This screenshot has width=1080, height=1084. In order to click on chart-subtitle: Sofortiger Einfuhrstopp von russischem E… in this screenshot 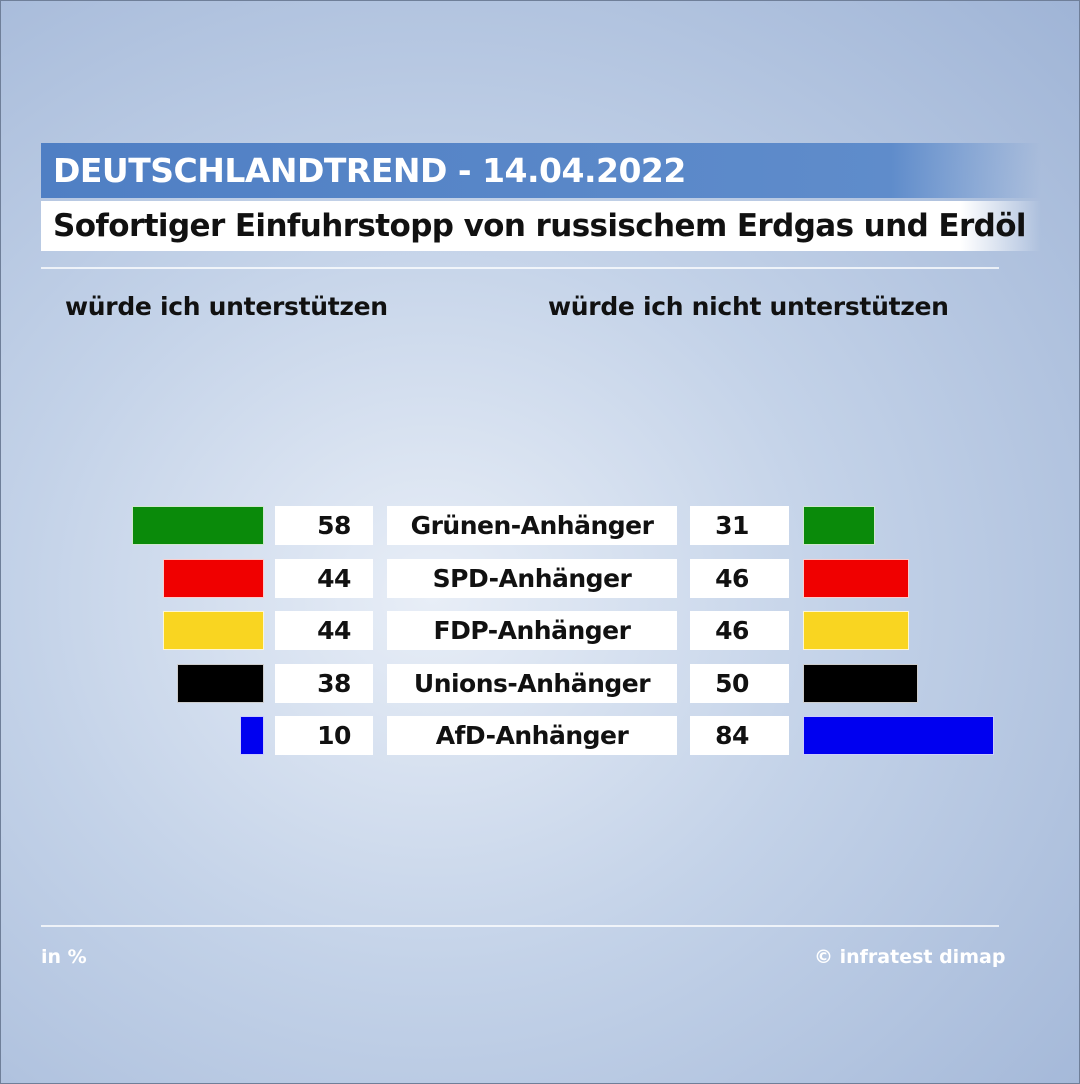, I will do `click(541, 226)`.